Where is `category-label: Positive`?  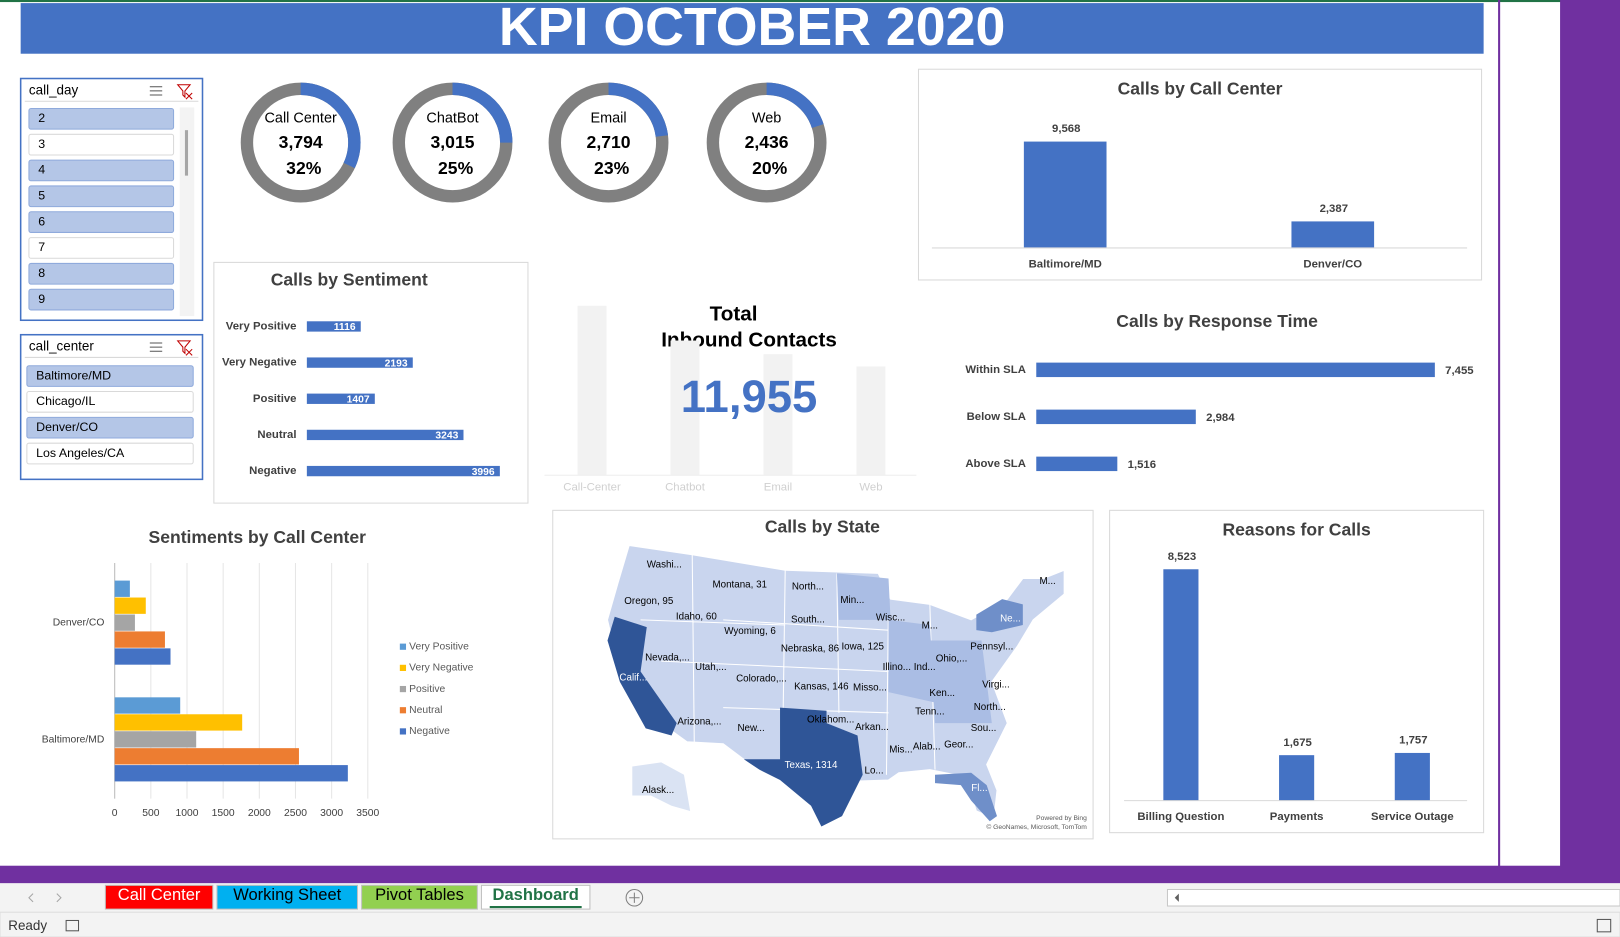
category-label: Positive is located at coordinates (275, 399).